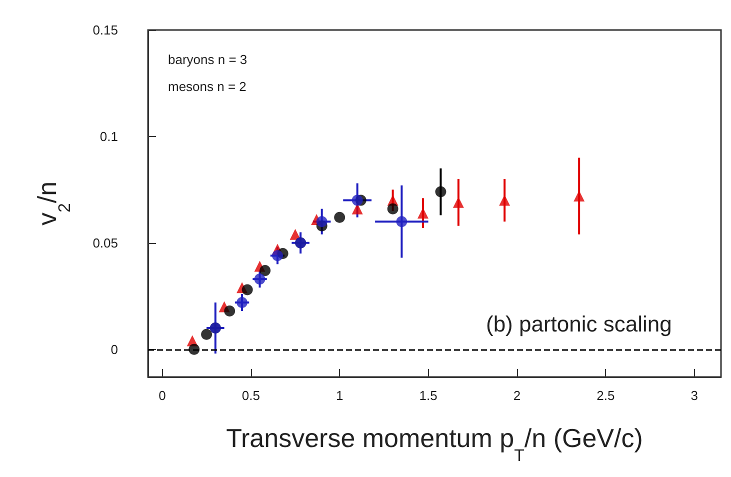  What do you see at coordinates (109, 136) in the screenshot?
I see `y-tick-label: 0.1` at bounding box center [109, 136].